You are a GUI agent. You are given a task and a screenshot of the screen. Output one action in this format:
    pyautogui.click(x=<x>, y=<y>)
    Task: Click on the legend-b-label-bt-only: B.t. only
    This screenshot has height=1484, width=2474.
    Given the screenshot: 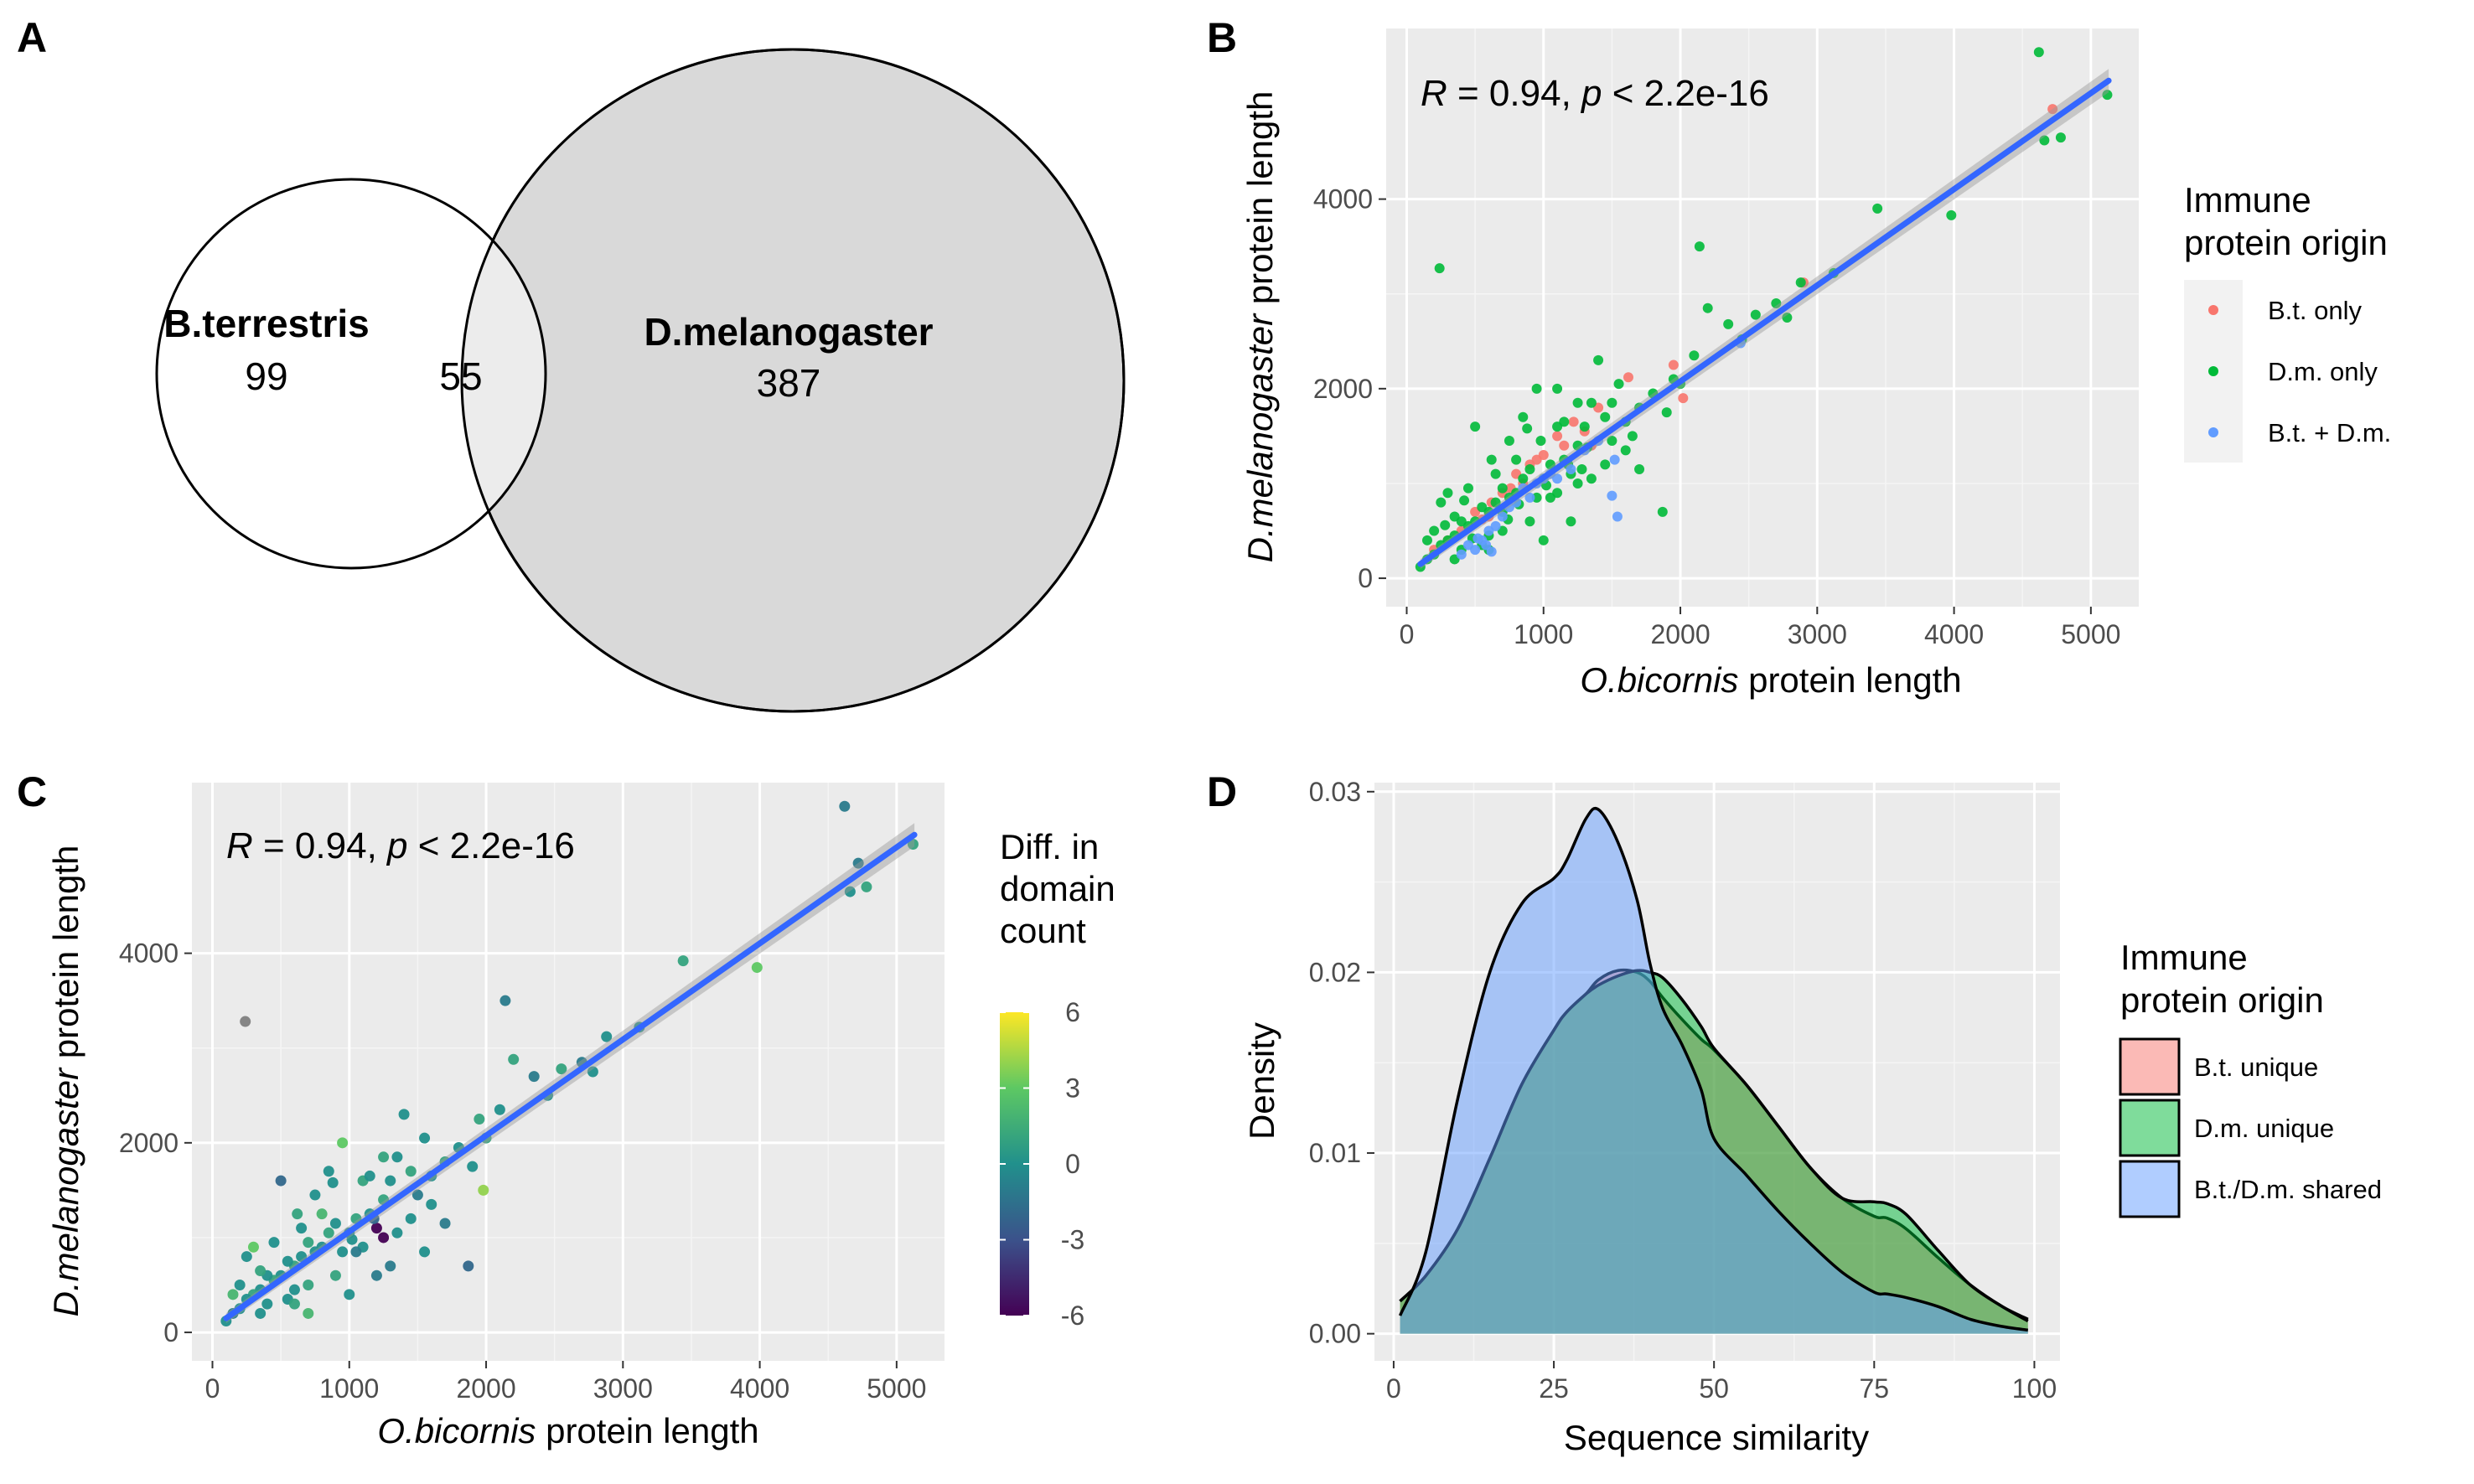 What is the action you would take?
    pyautogui.click(x=2315, y=311)
    